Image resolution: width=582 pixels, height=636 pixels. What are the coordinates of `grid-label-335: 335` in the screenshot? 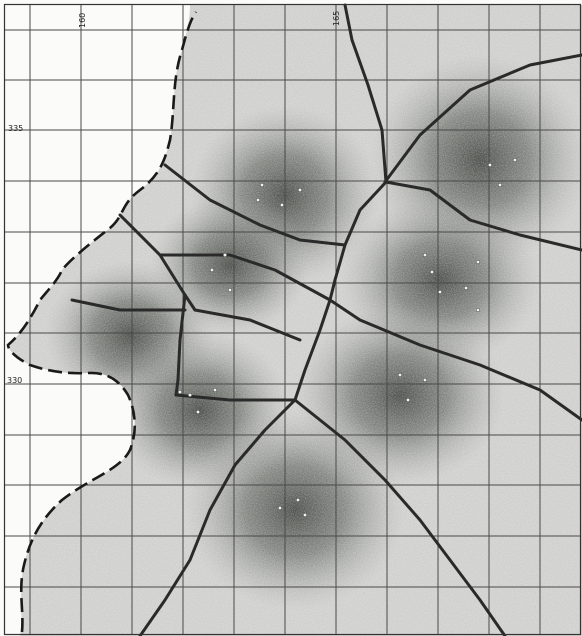 It's located at (16, 128).